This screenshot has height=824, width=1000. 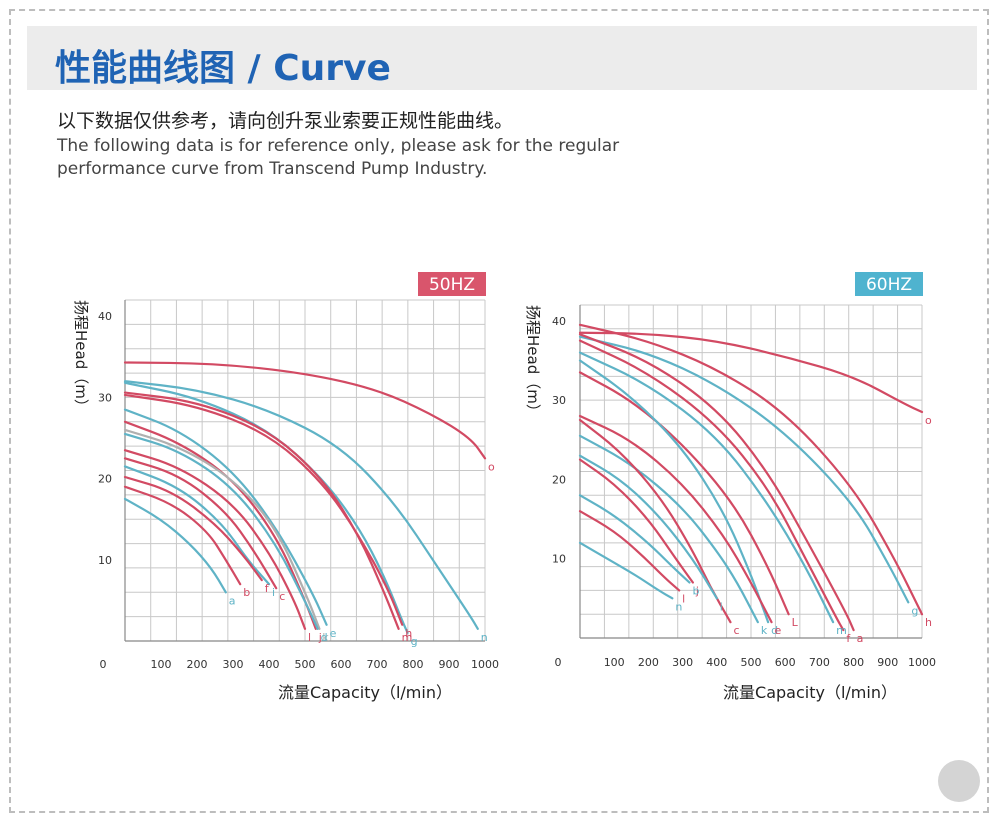 I want to click on watermark-logo, so click(x=959, y=781).